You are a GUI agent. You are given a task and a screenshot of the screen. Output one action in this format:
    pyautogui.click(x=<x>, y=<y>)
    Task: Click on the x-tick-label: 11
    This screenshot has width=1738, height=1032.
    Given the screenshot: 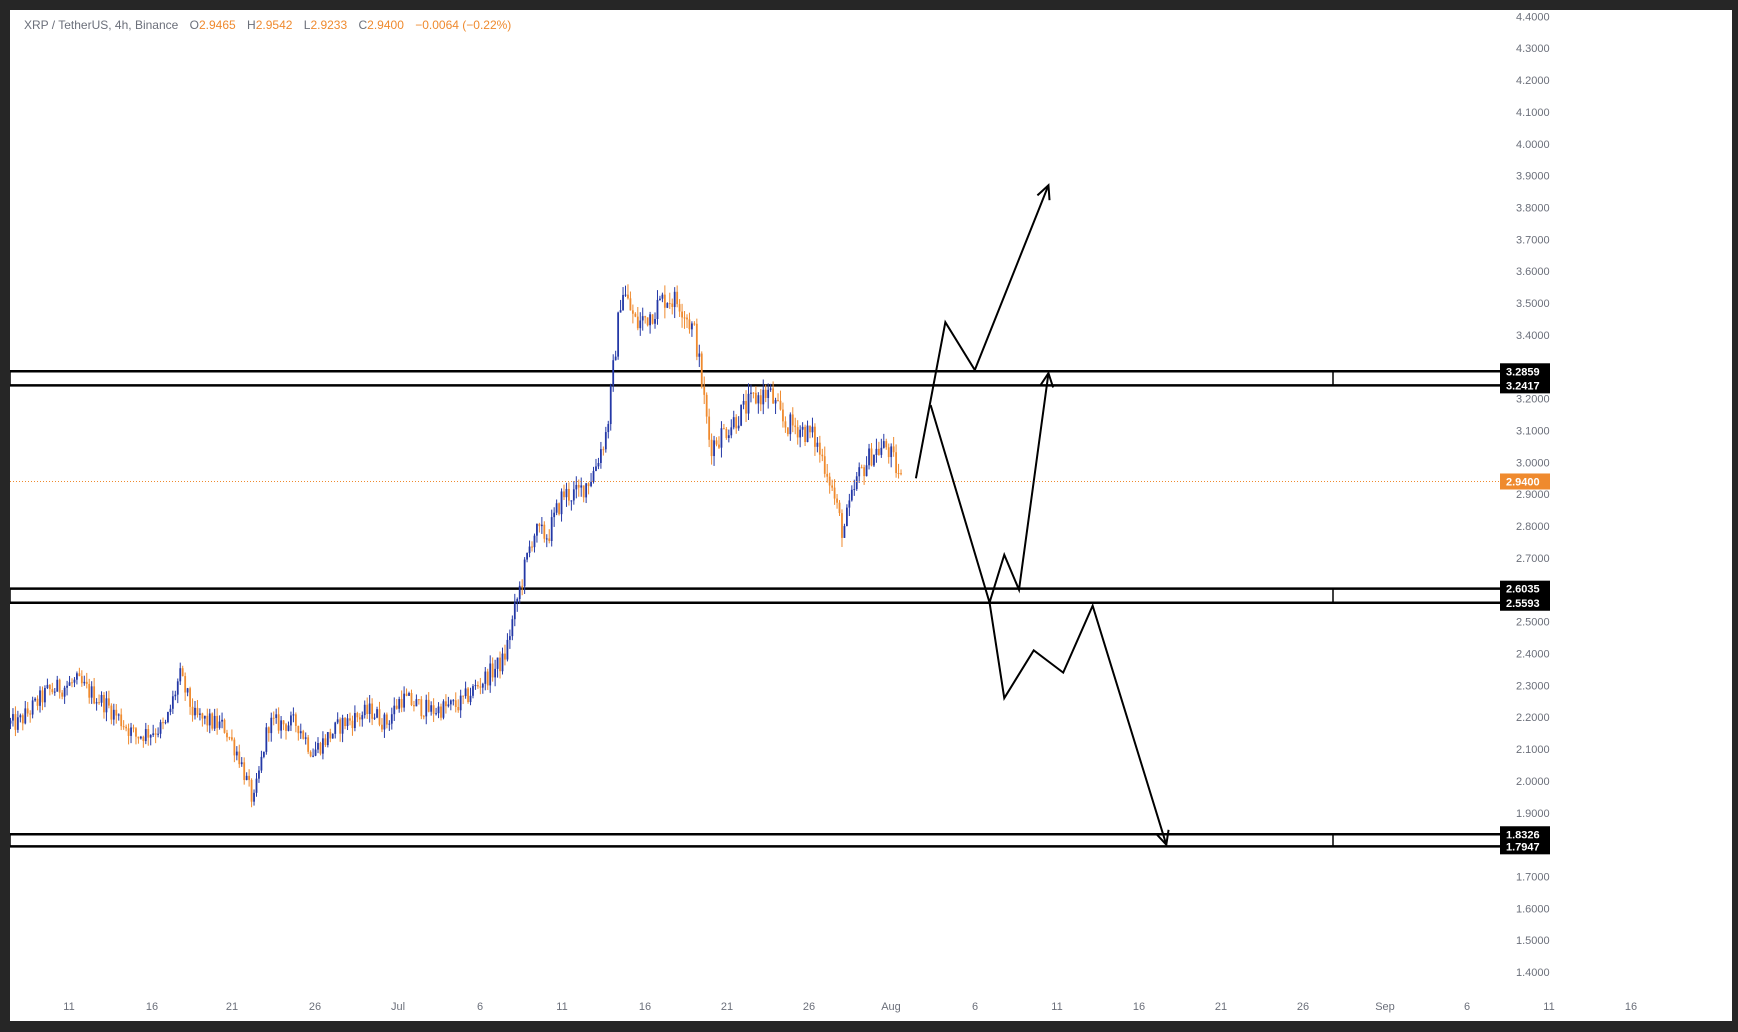 What is the action you would take?
    pyautogui.click(x=68, y=1007)
    